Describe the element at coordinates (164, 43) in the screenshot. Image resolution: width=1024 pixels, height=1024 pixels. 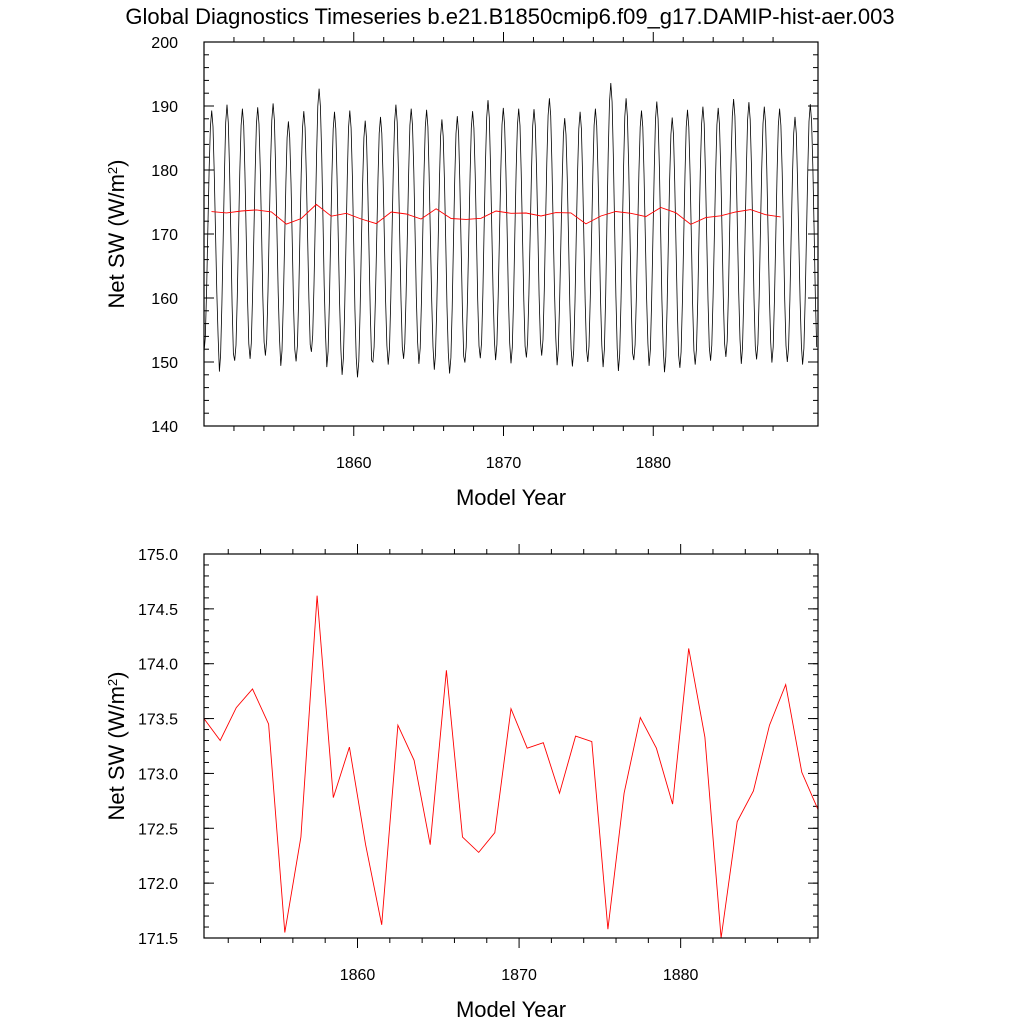
I see `y-tick-label: 200` at that location.